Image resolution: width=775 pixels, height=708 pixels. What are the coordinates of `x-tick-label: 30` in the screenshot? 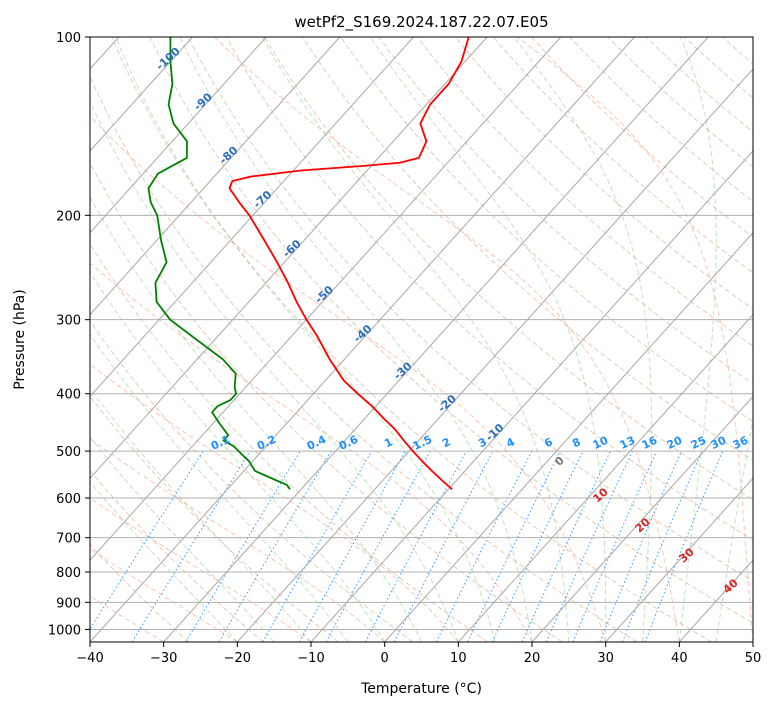 It's located at (605, 658).